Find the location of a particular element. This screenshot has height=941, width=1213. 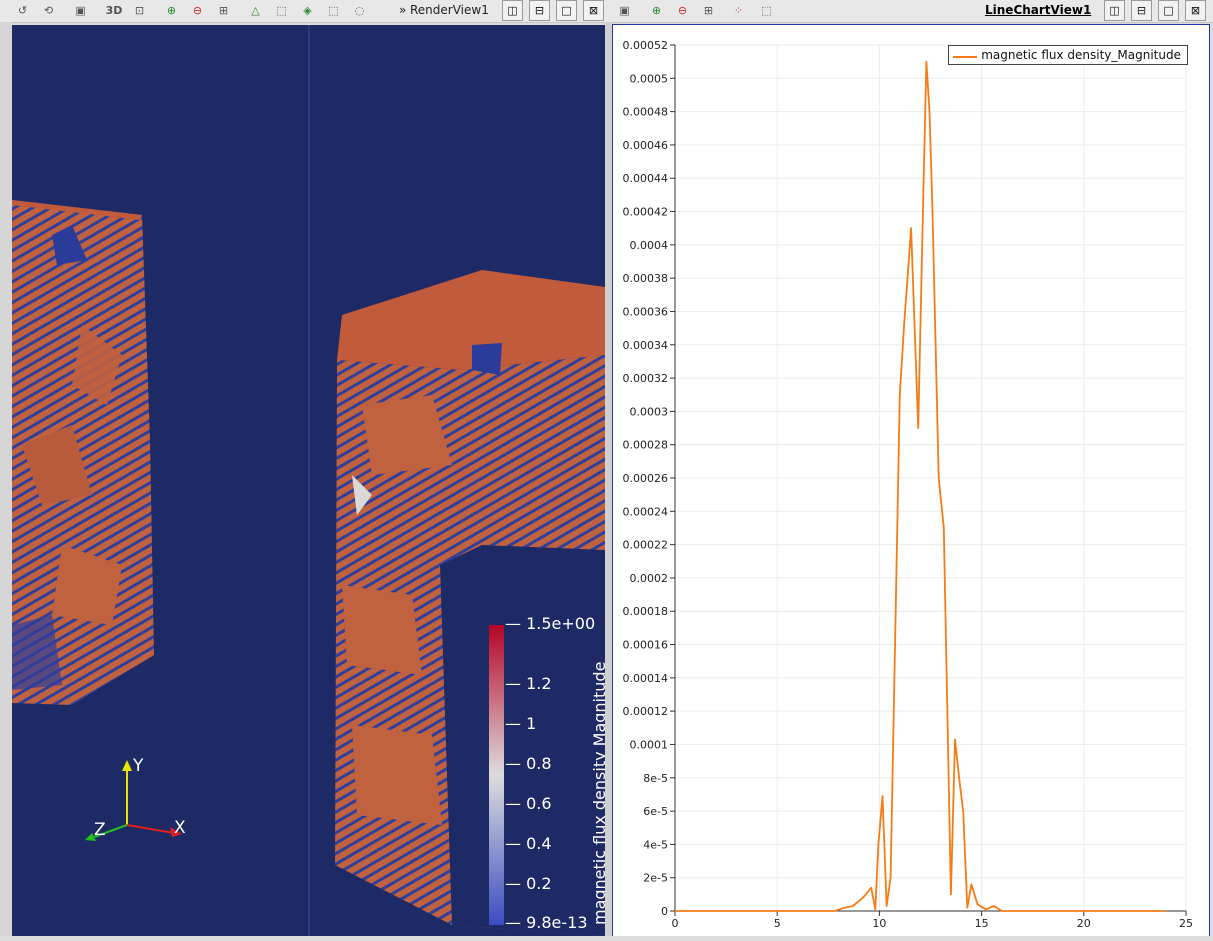

legend-label: magnetic flux density_Magnitude is located at coordinates (1081, 55).